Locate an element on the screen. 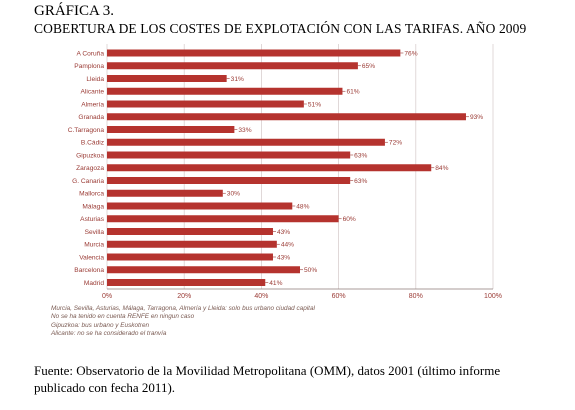 The image size is (575, 410). value-label: 93% is located at coordinates (476, 117).